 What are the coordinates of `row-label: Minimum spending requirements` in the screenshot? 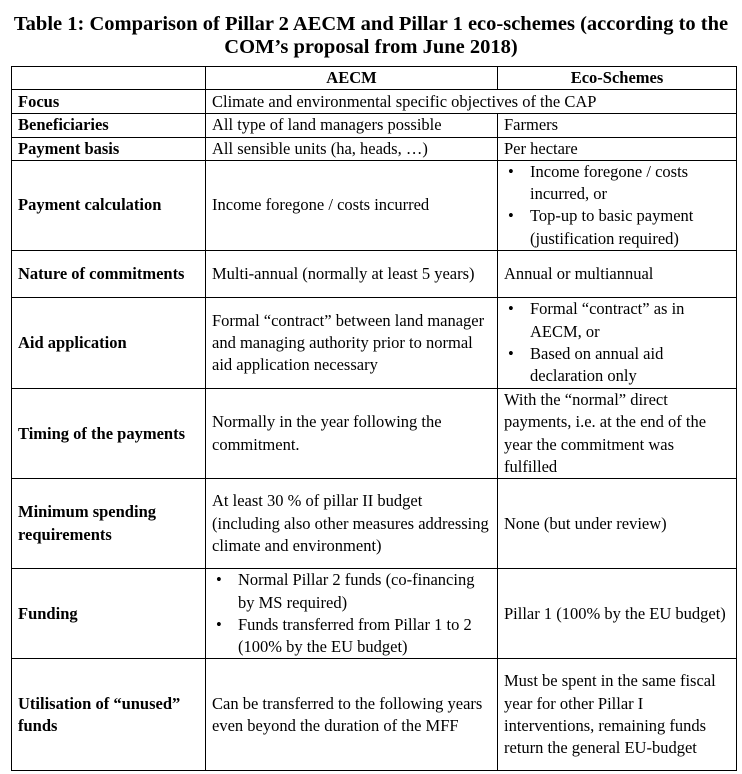 It's located at (108, 524).